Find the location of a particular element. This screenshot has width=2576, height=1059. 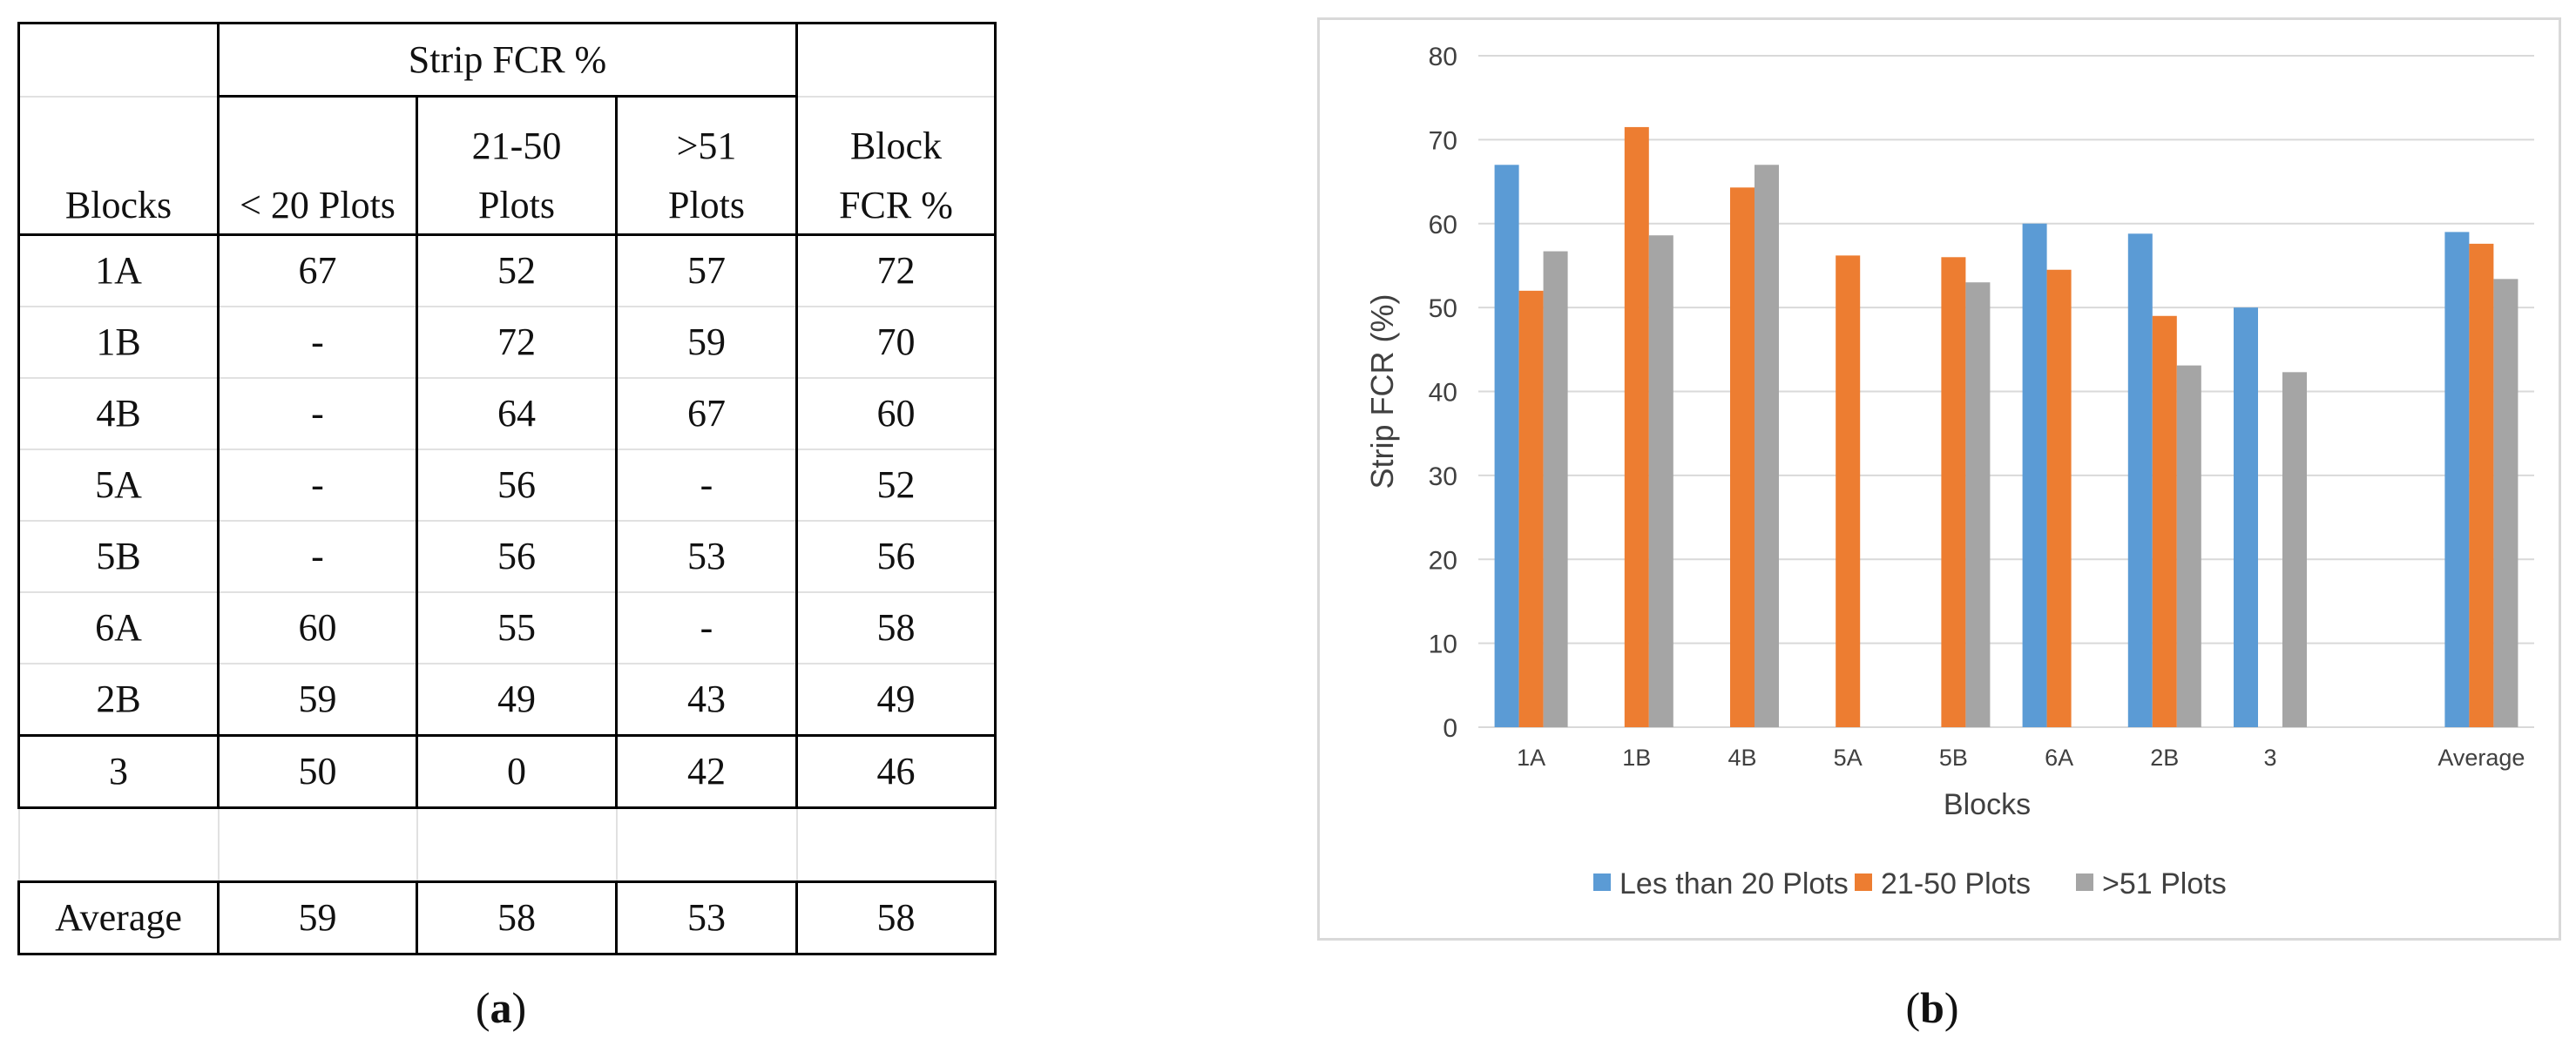

y-tick-label: 70 is located at coordinates (1443, 140).